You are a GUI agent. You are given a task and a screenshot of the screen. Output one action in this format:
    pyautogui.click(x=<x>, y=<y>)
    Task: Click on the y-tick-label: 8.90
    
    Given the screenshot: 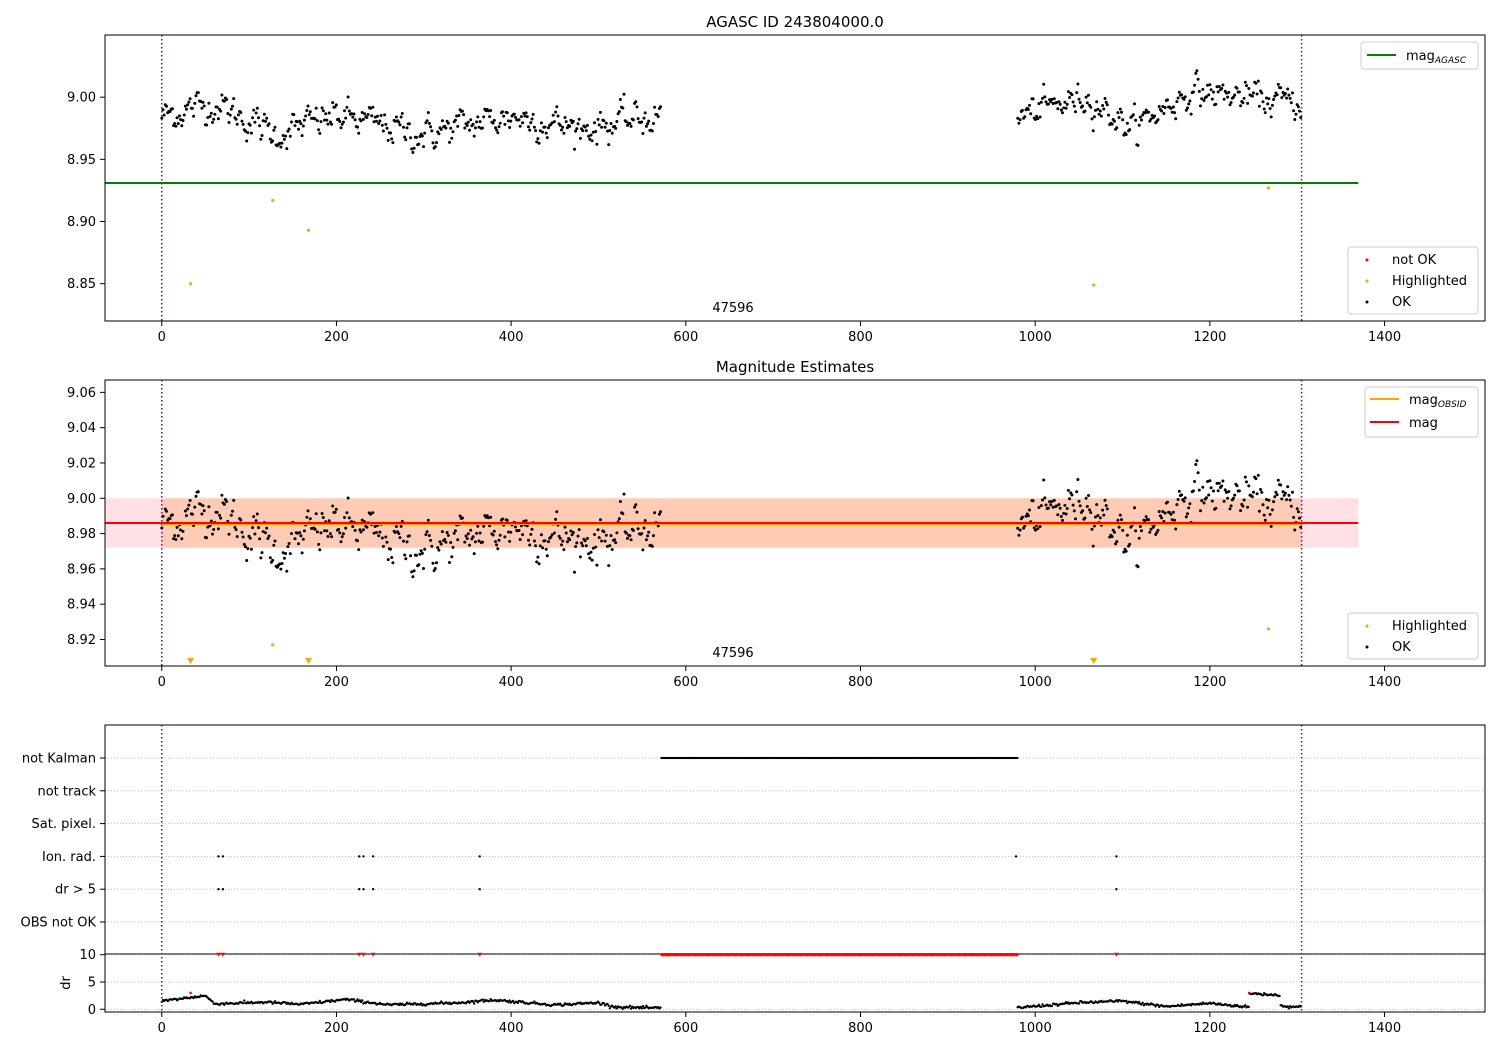 What is the action you would take?
    pyautogui.click(x=81, y=222)
    